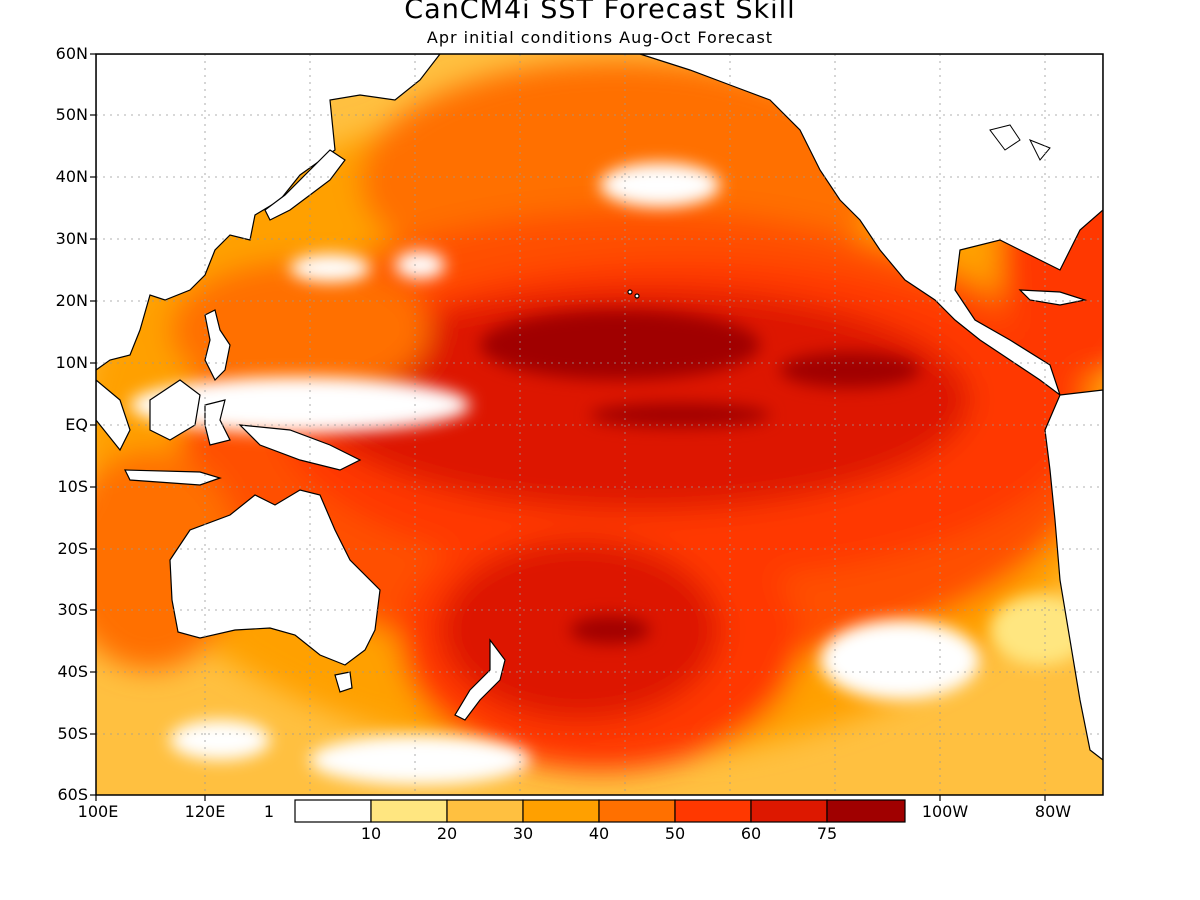  What do you see at coordinates (523, 833) in the screenshot?
I see `colorbar-label-30: 30` at bounding box center [523, 833].